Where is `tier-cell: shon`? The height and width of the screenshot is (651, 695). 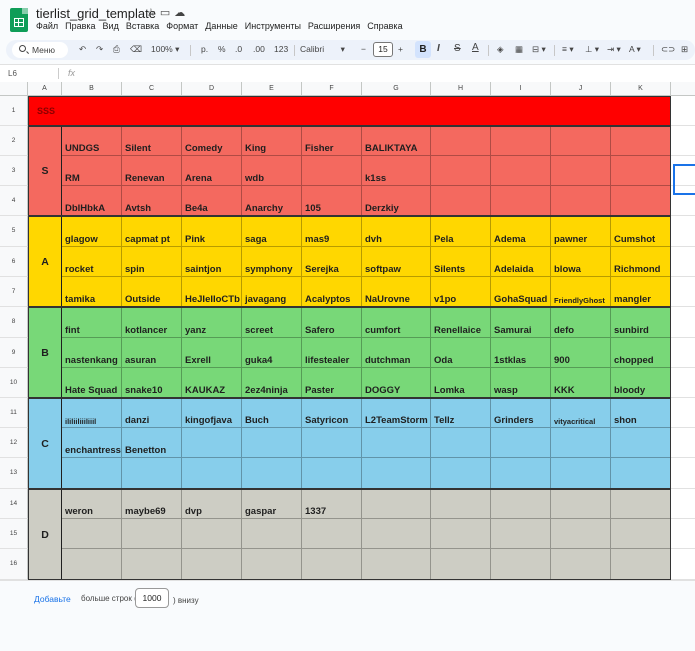
tier-cell: shon is located at coordinates (641, 413).